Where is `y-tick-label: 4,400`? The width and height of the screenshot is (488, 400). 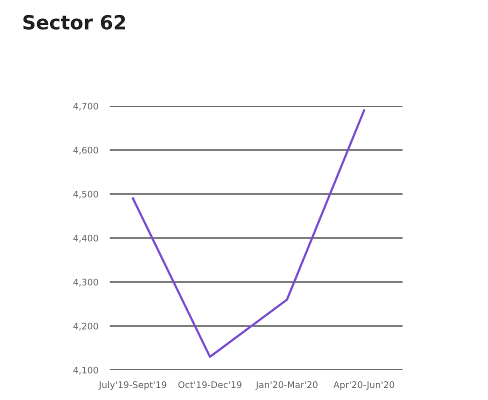
y-tick-label: 4,400 is located at coordinates (85, 238).